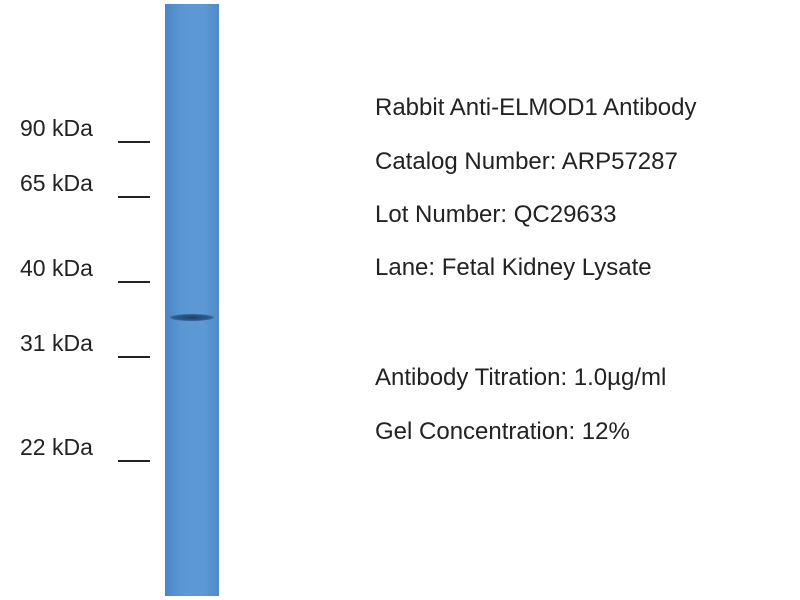 The image size is (800, 600). Describe the element at coordinates (521, 377) in the screenshot. I see `info-line: Antibody Titration: 1.0µg/ml` at that location.